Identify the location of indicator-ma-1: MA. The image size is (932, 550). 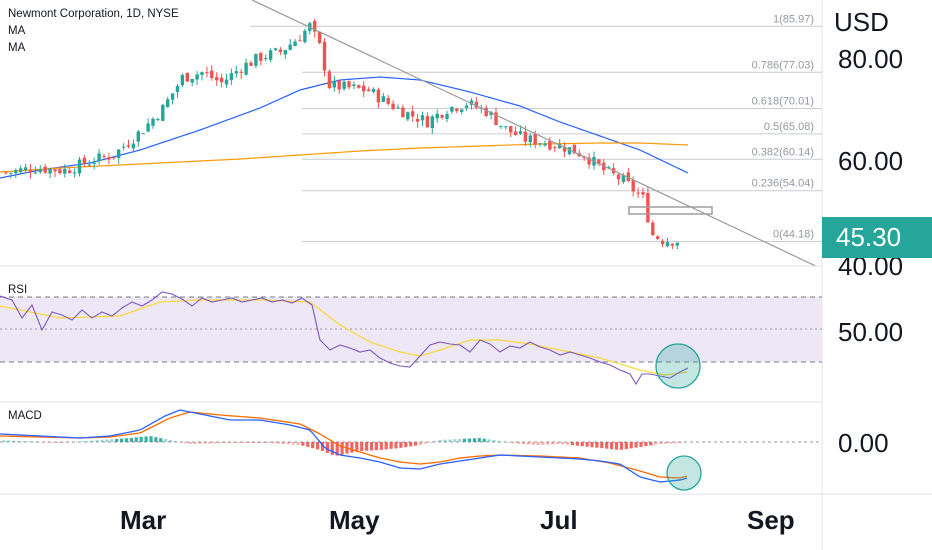
(17, 31).